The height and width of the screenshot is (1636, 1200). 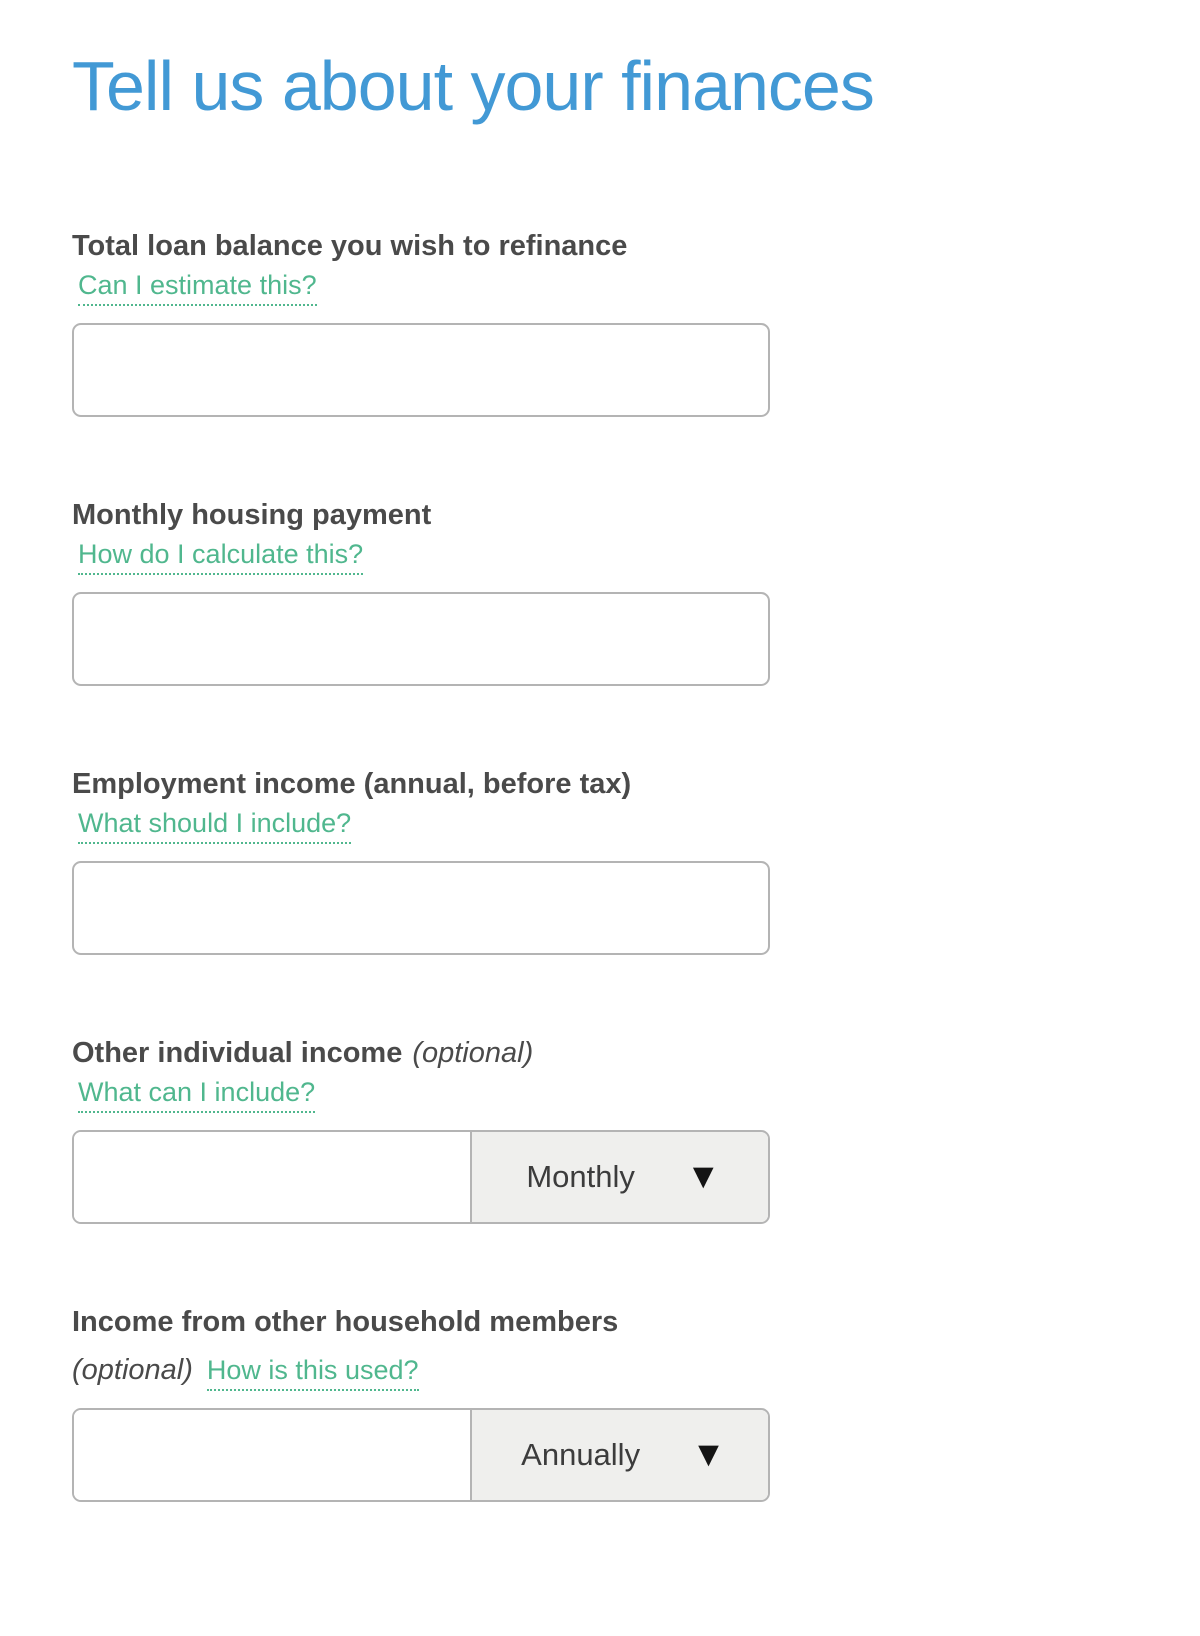 What do you see at coordinates (473, 86) in the screenshot?
I see `page-title: Tell us about your finances` at bounding box center [473, 86].